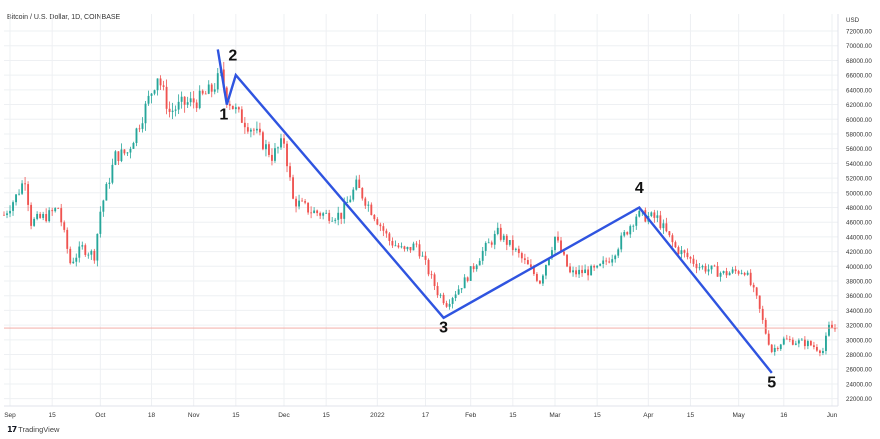 The image size is (880, 439). What do you see at coordinates (859, 252) in the screenshot?
I see `y-tick-label: 42000.00` at bounding box center [859, 252].